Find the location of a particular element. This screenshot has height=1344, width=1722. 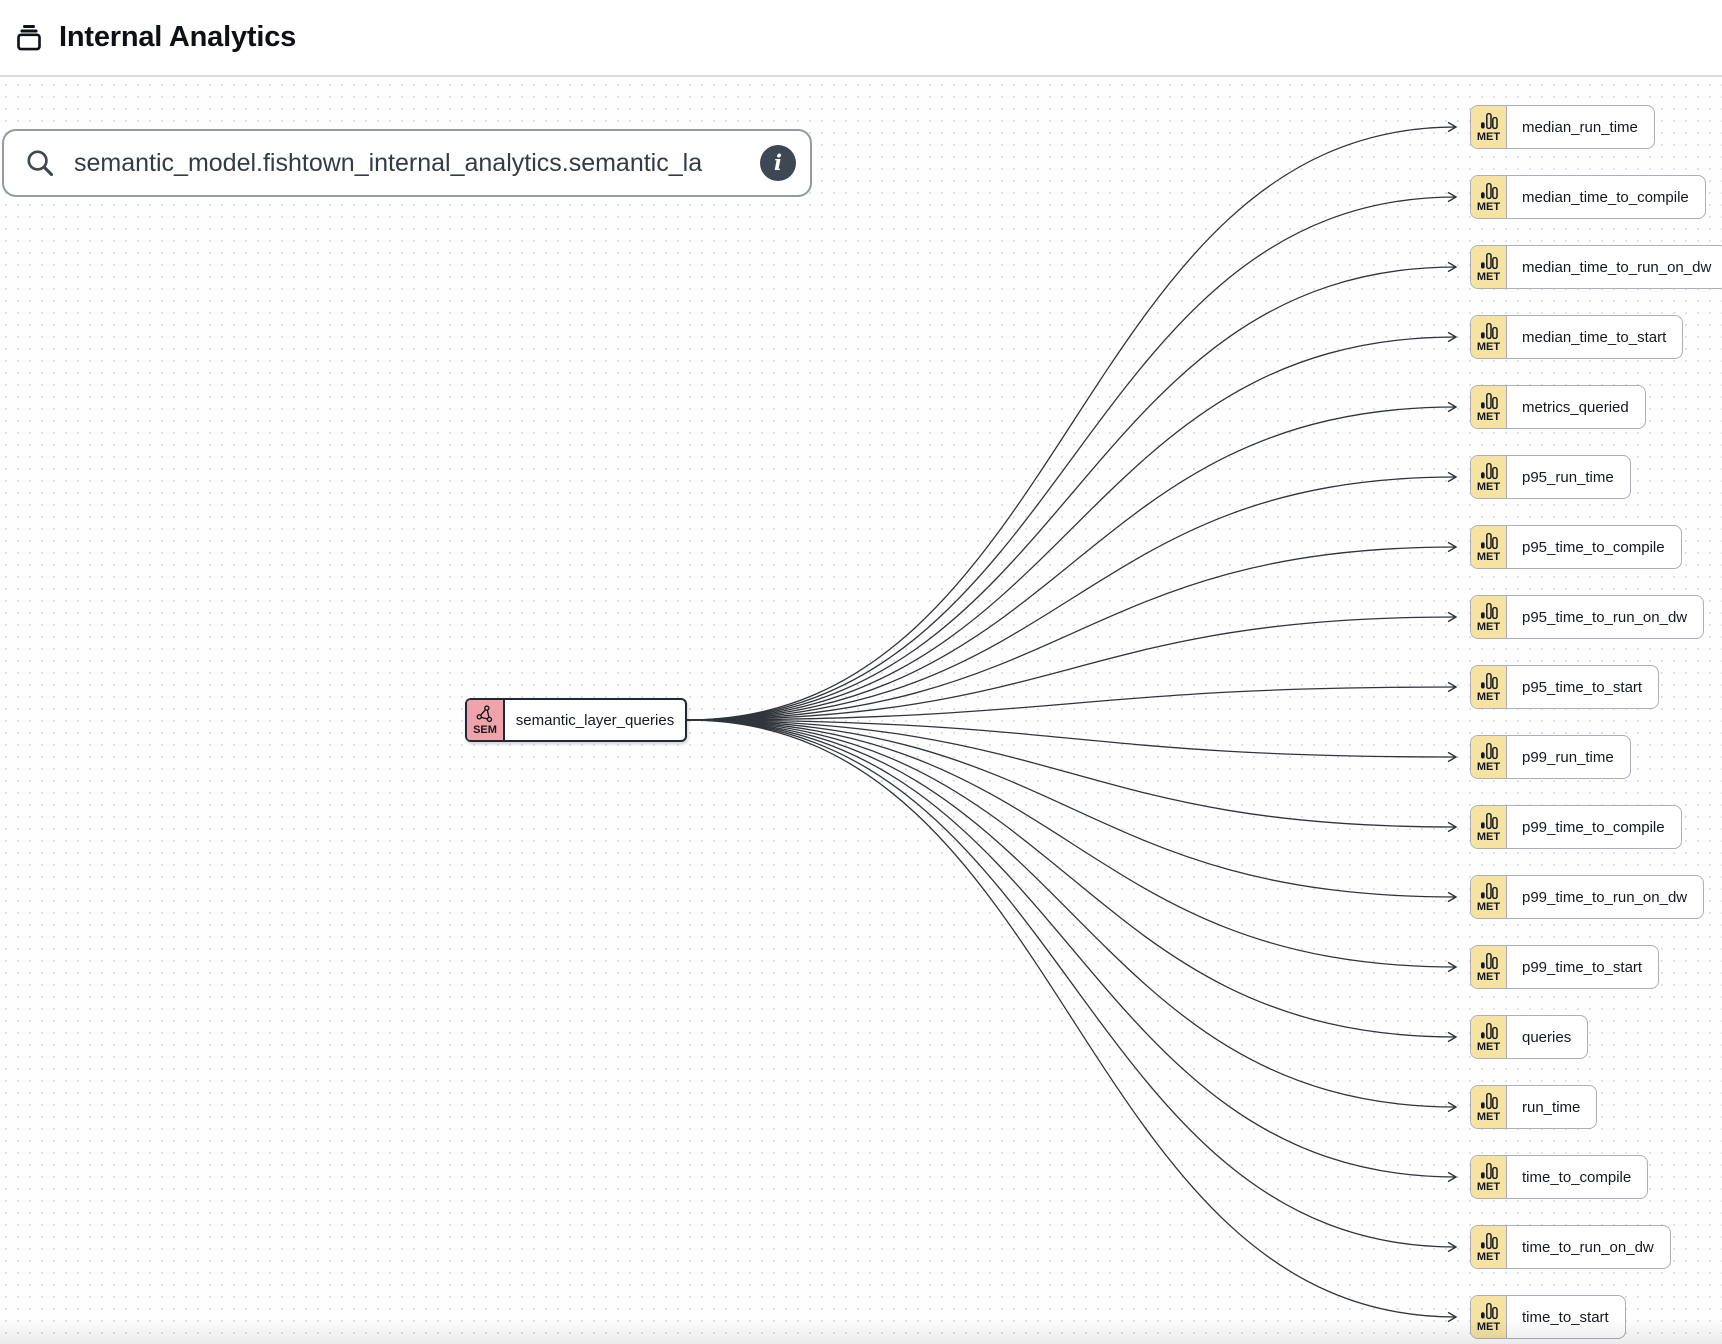

metric-label: p95_time_to_start is located at coordinates (1582, 687).